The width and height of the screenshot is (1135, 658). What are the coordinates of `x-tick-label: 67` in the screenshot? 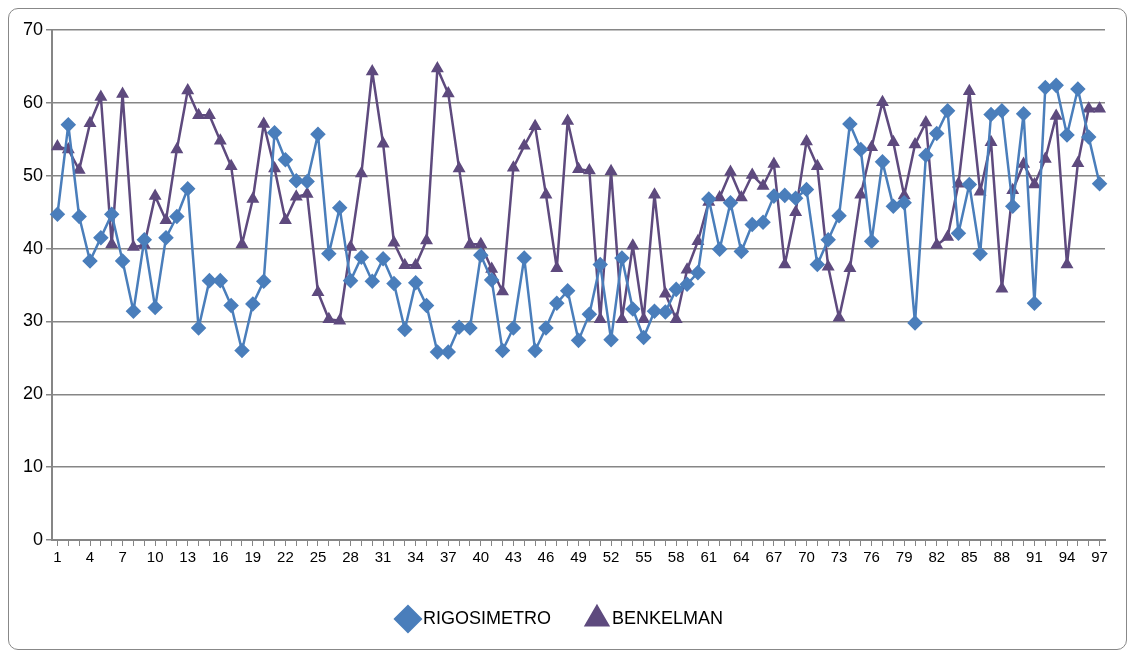 It's located at (774, 557).